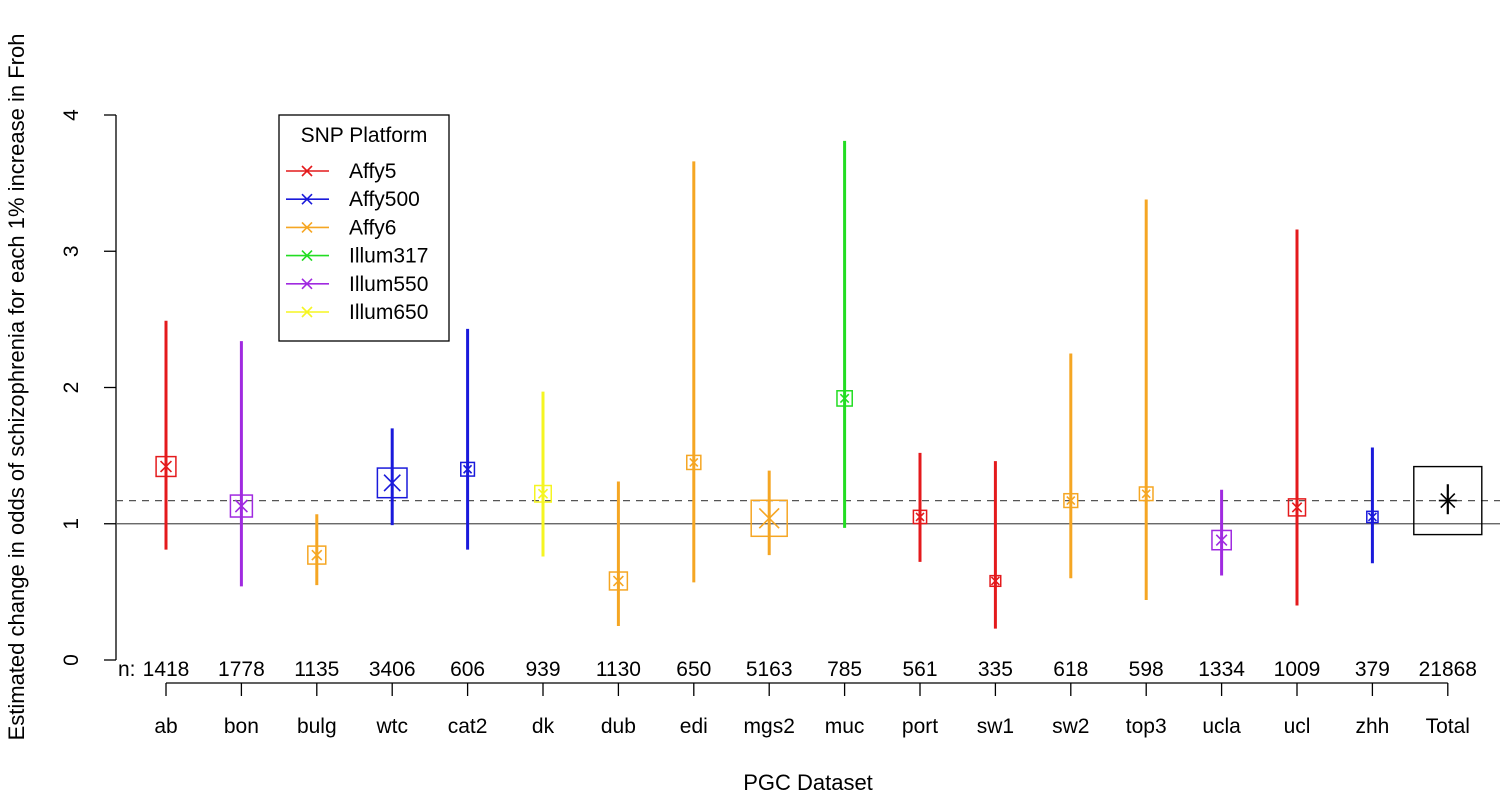  What do you see at coordinates (808, 512) in the screenshot?
I see `reference-lines` at bounding box center [808, 512].